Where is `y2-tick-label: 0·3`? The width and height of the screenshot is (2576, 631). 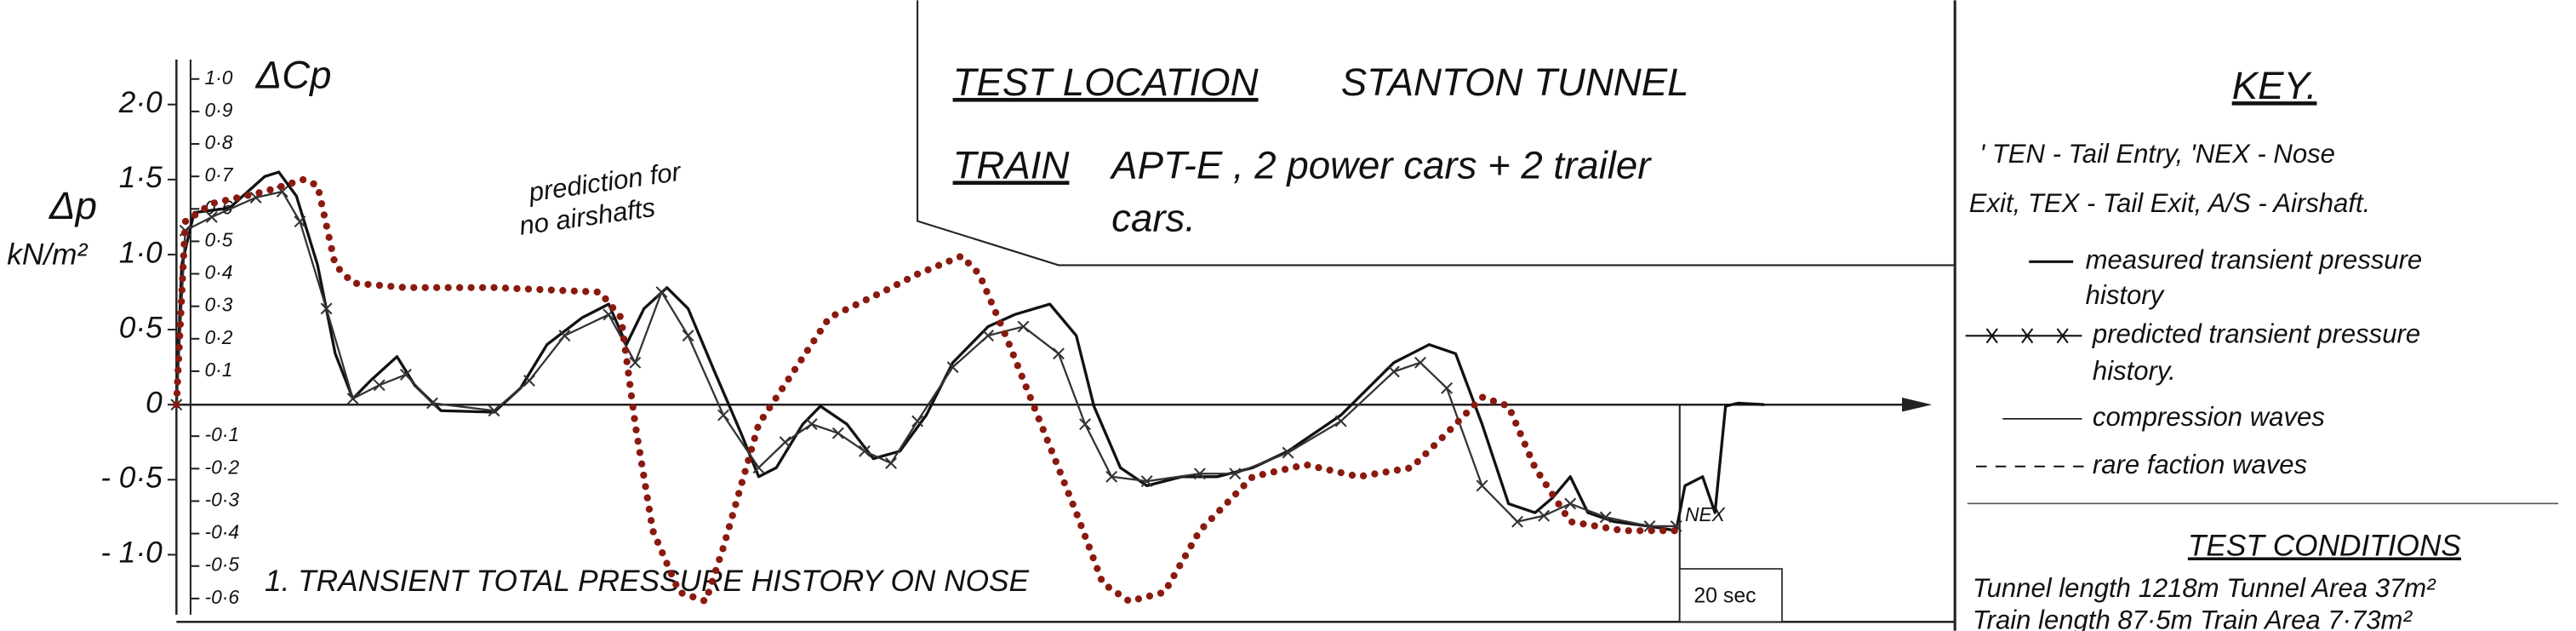 y2-tick-label: 0·3 is located at coordinates (219, 305).